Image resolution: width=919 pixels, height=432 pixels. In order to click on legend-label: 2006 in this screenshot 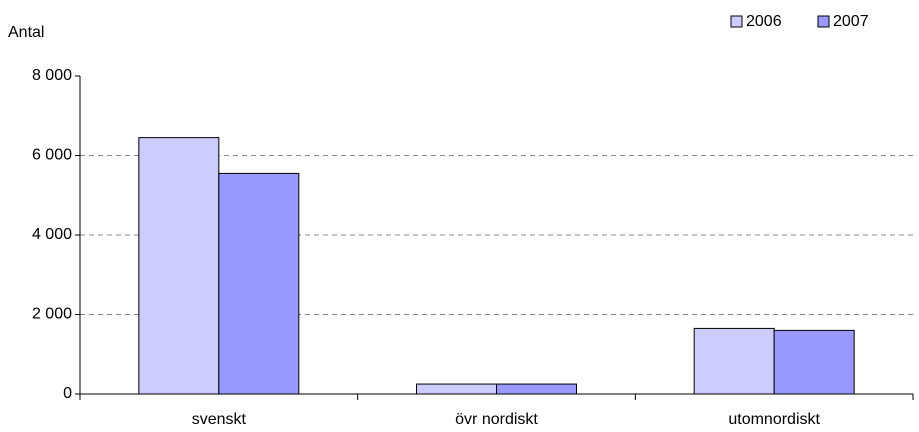, I will do `click(764, 21)`.